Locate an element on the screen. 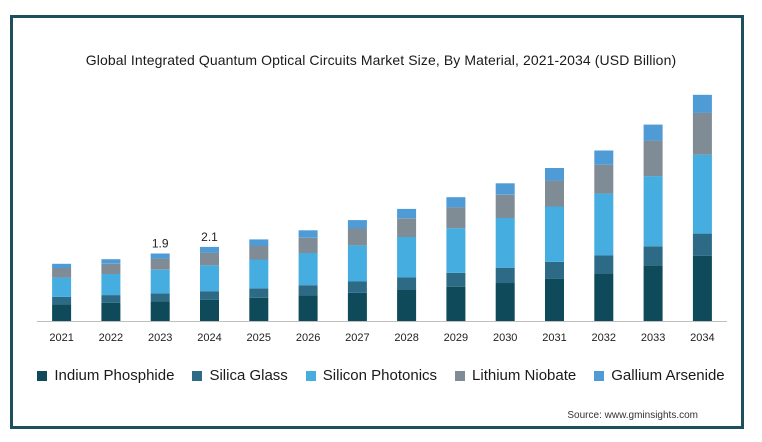 This screenshot has width=762, height=442. bar-segment-gallium-arsenide-2024 is located at coordinates (209, 249).